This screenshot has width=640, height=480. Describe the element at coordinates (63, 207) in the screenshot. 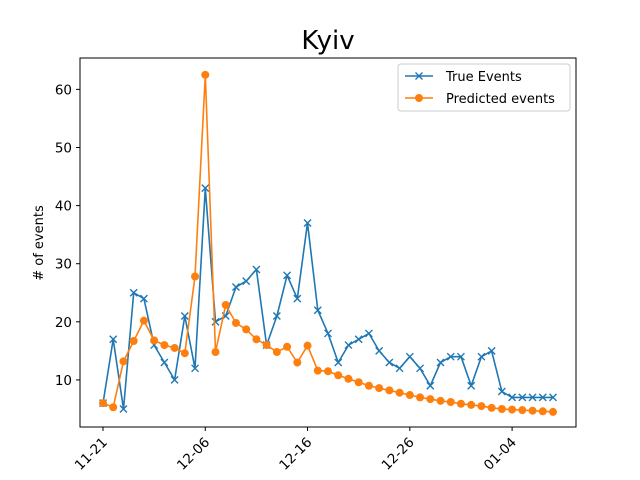

I see `y-tick-label: 40` at that location.